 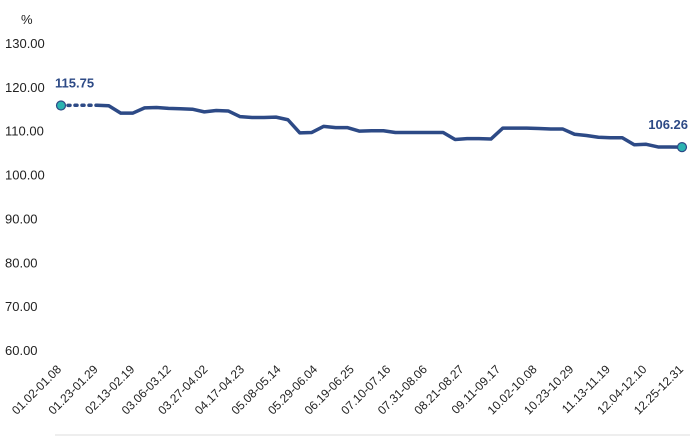 What do you see at coordinates (27, 19) in the screenshot?
I see `y-axis-unit-label: %` at bounding box center [27, 19].